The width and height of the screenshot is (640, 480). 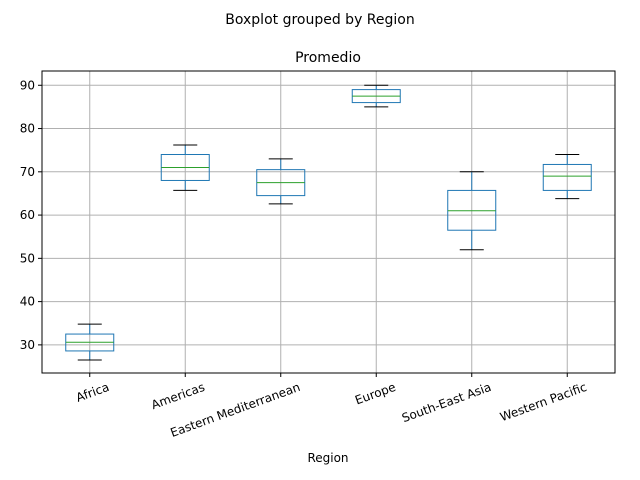 I want to click on x-axis-label: Region, so click(x=327, y=458).